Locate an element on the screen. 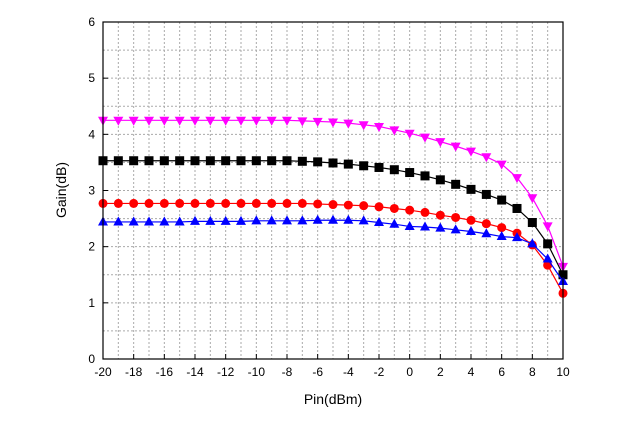 This screenshot has width=624, height=430. x-tick-label: -20 is located at coordinates (103, 372).